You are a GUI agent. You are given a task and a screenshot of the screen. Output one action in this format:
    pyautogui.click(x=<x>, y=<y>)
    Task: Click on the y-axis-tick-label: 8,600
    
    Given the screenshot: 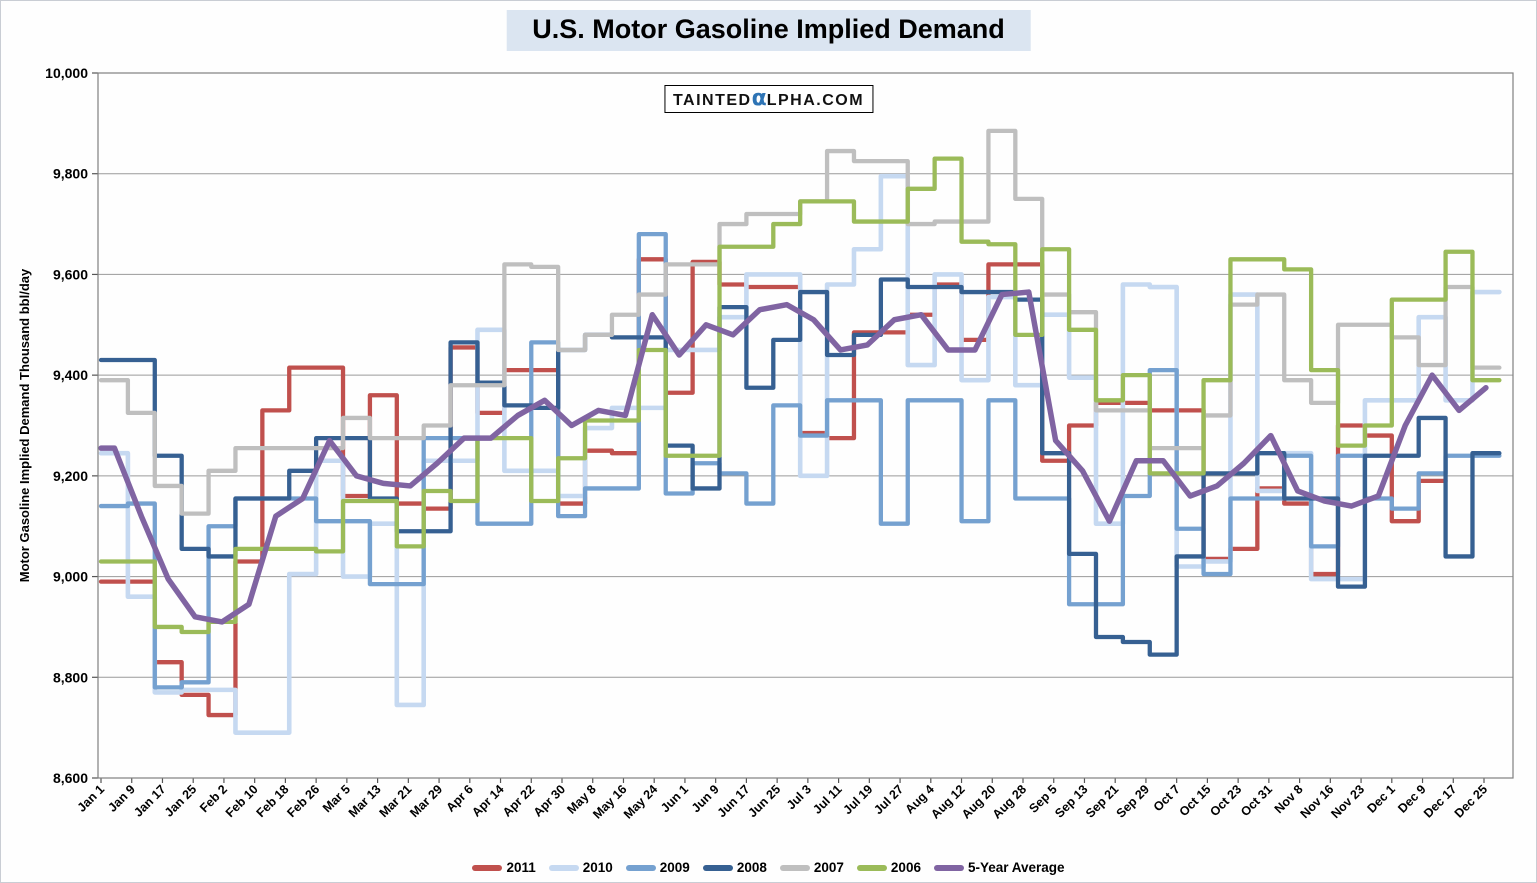 What is the action you would take?
    pyautogui.click(x=70, y=778)
    